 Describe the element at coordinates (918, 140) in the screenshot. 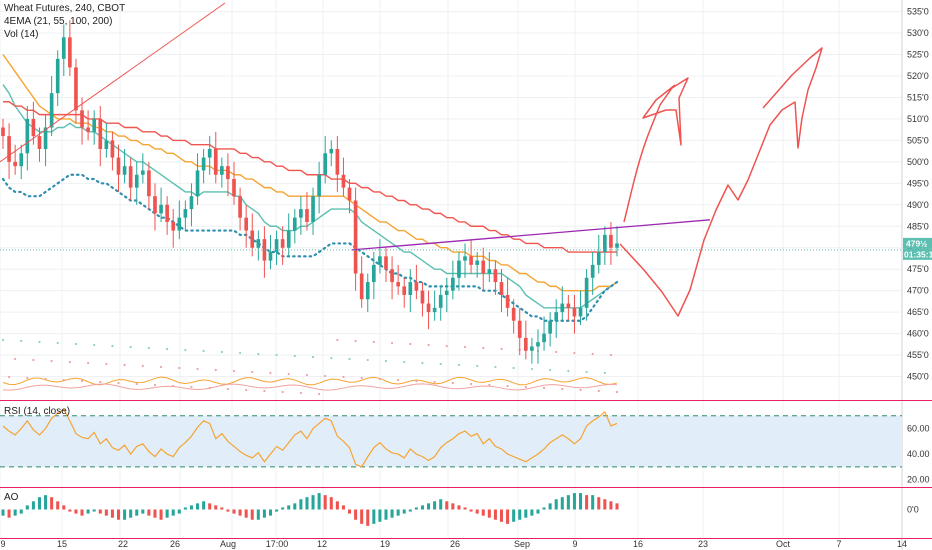

I see `price-tick-label: 505'0` at that location.